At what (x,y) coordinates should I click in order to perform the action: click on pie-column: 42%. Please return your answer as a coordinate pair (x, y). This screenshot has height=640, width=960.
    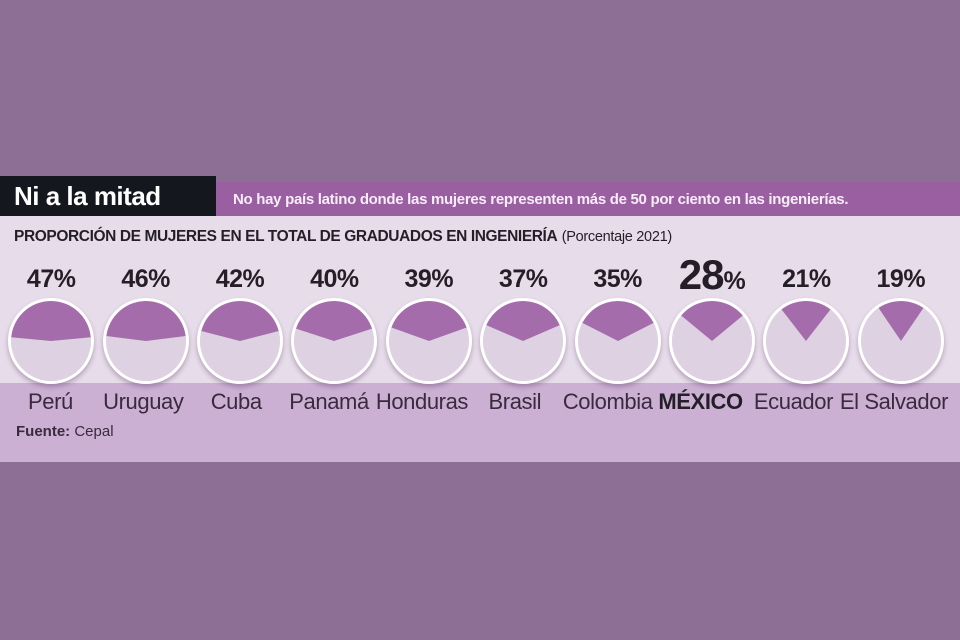
    Looking at the image, I should click on (240, 315).